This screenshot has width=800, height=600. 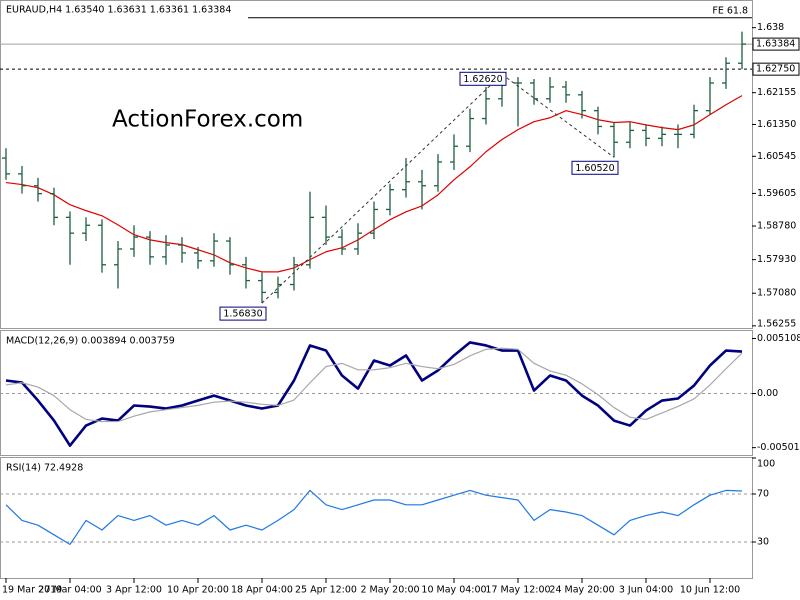 What do you see at coordinates (776, 156) in the screenshot?
I see `y-tick-label: 1.60545` at bounding box center [776, 156].